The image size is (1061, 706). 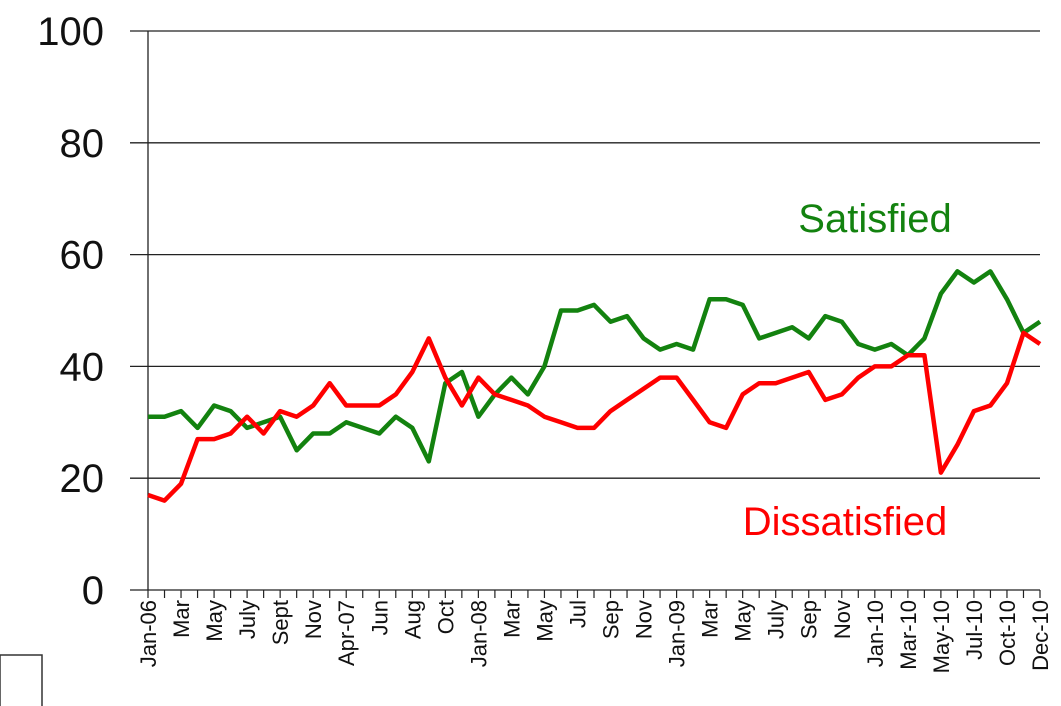 What do you see at coordinates (875, 633) in the screenshot?
I see `x-tick-label: Jan-10` at bounding box center [875, 633].